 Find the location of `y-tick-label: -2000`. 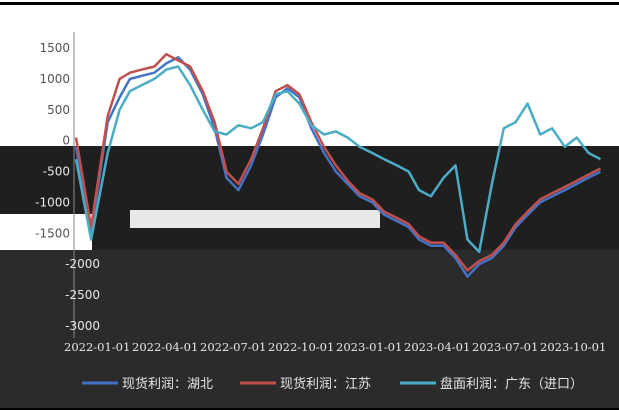

y-tick-label: -2000 is located at coordinates (82, 264).